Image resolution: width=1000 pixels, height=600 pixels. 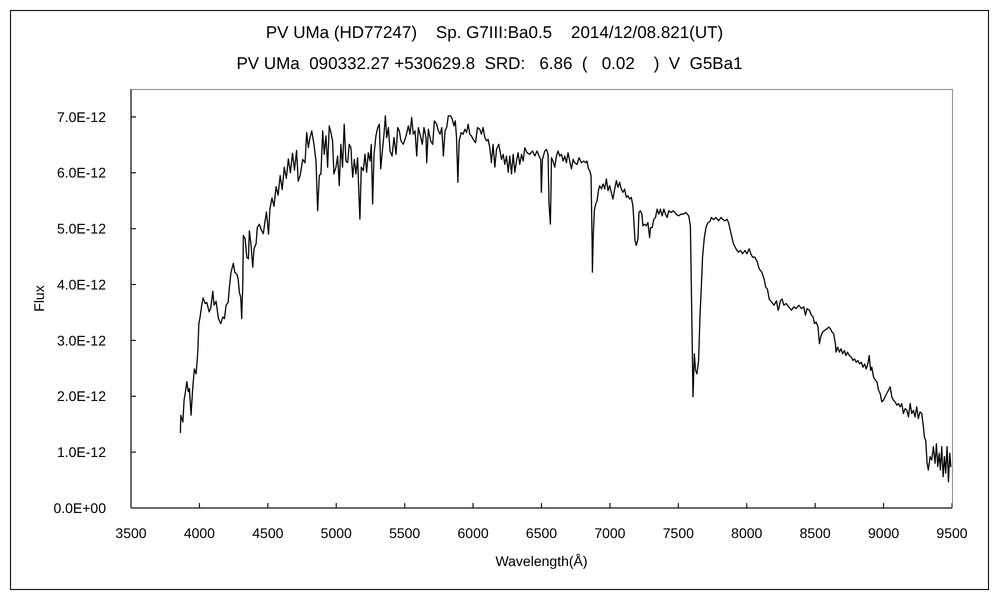 I want to click on x-tick-label: 7000, so click(x=610, y=533).